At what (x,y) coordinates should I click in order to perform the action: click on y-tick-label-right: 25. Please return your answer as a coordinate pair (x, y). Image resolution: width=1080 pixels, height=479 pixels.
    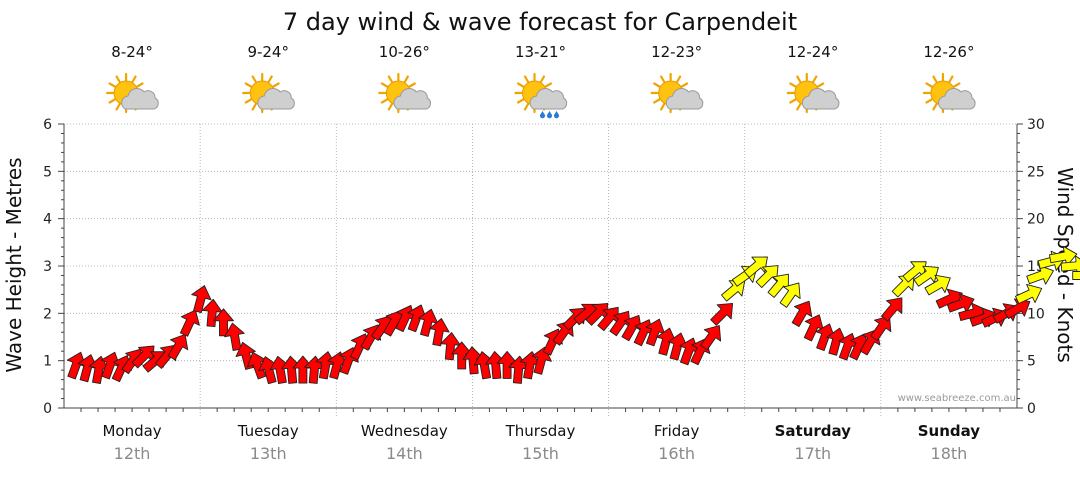
    Looking at the image, I should click on (1036, 172).